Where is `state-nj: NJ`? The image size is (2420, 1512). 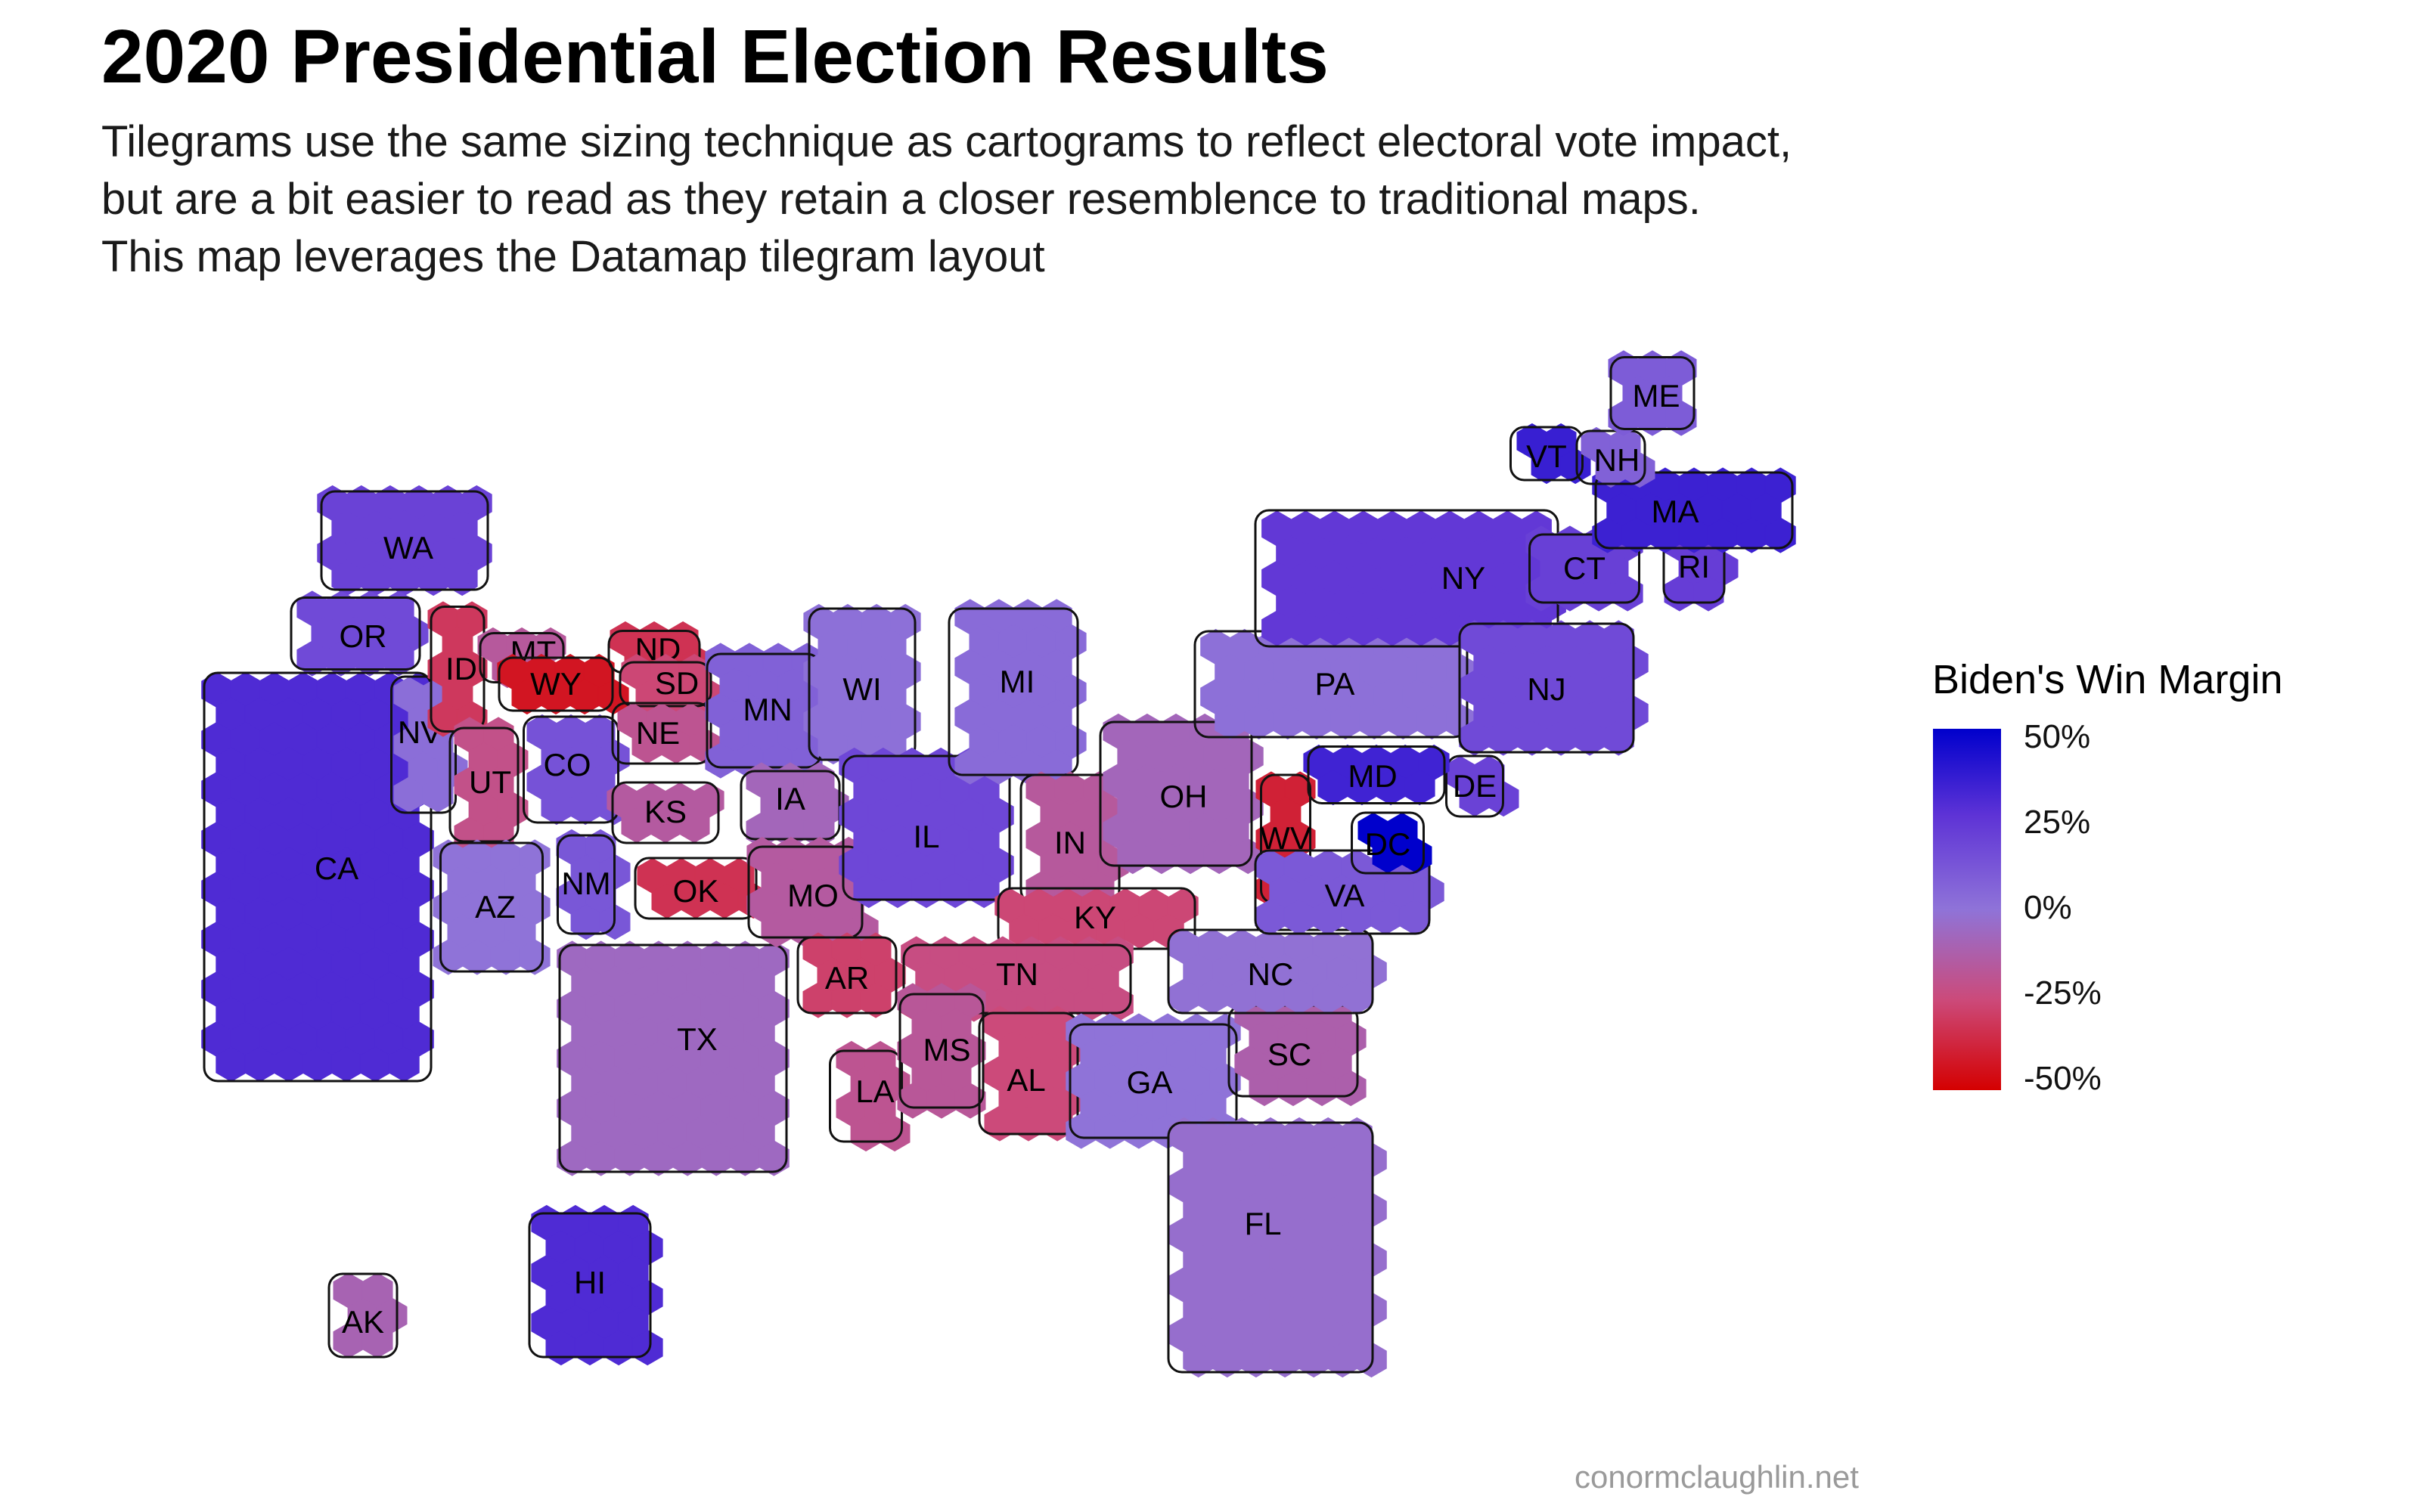 state-nj: NJ is located at coordinates (1553, 688).